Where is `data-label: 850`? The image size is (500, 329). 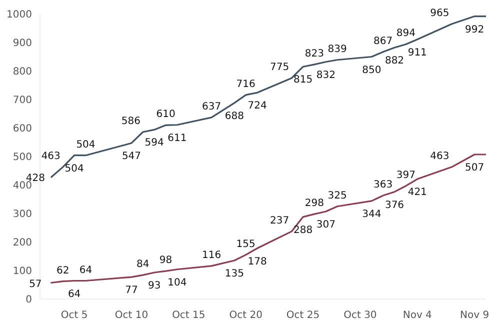 data-label: 850 is located at coordinates (372, 70).